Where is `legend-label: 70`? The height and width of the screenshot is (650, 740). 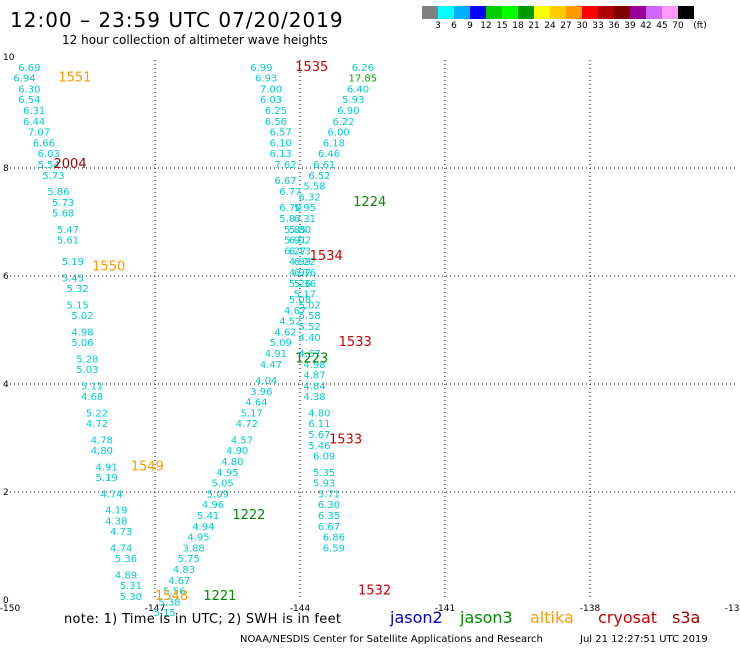 legend-label: 70 is located at coordinates (678, 26).